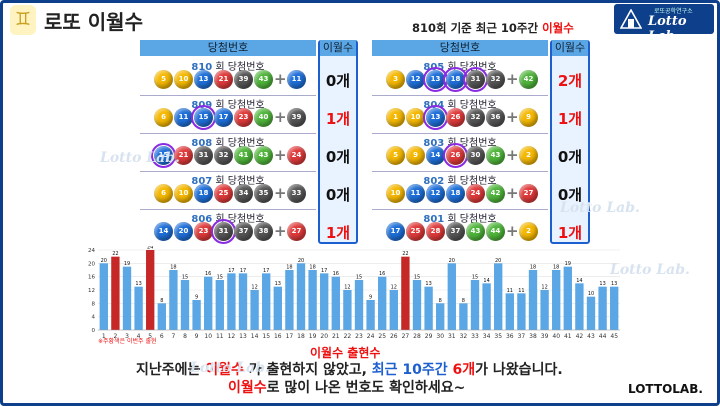 The height and width of the screenshot is (406, 720). Describe the element at coordinates (203, 117) in the screenshot. I see `lotto-ball: 15` at that location.